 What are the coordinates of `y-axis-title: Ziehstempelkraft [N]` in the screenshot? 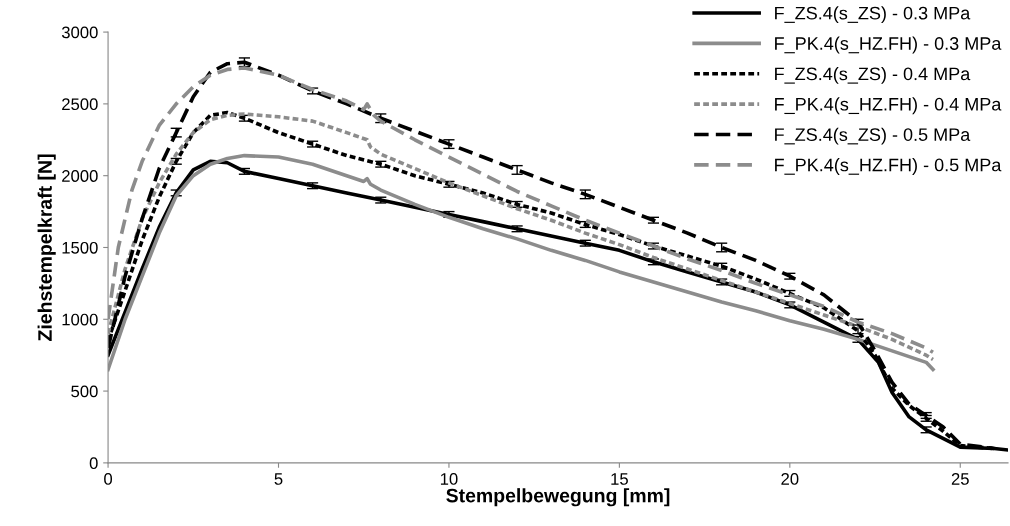 It's located at (46, 247).